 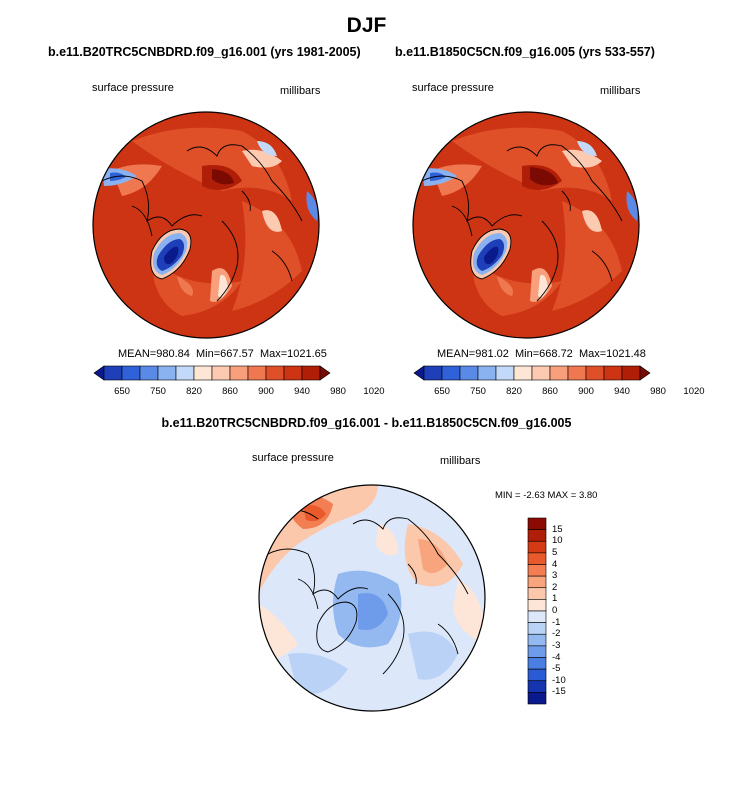 I want to click on diff-colorbar-tick-label: 3, so click(x=555, y=576).